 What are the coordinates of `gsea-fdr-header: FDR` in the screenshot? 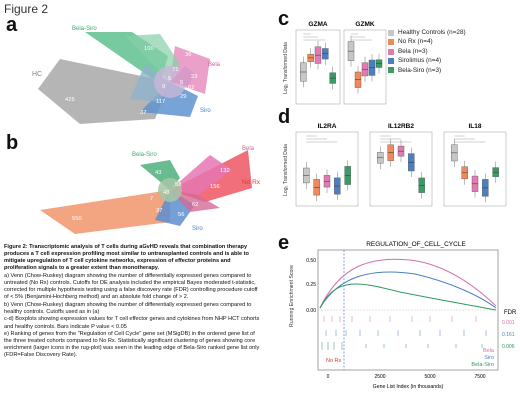 It's located at (510, 313).